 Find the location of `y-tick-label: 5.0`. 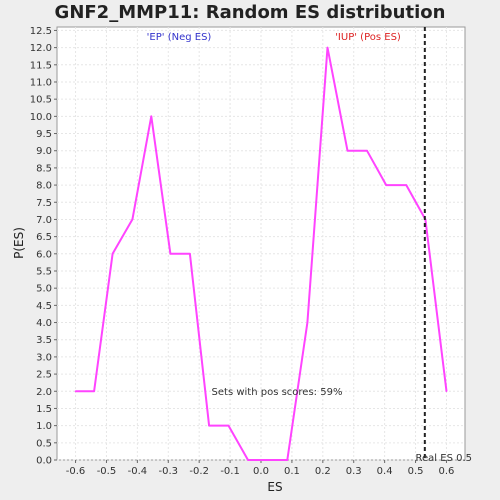

y-tick-label: 5.0 is located at coordinates (44, 289).